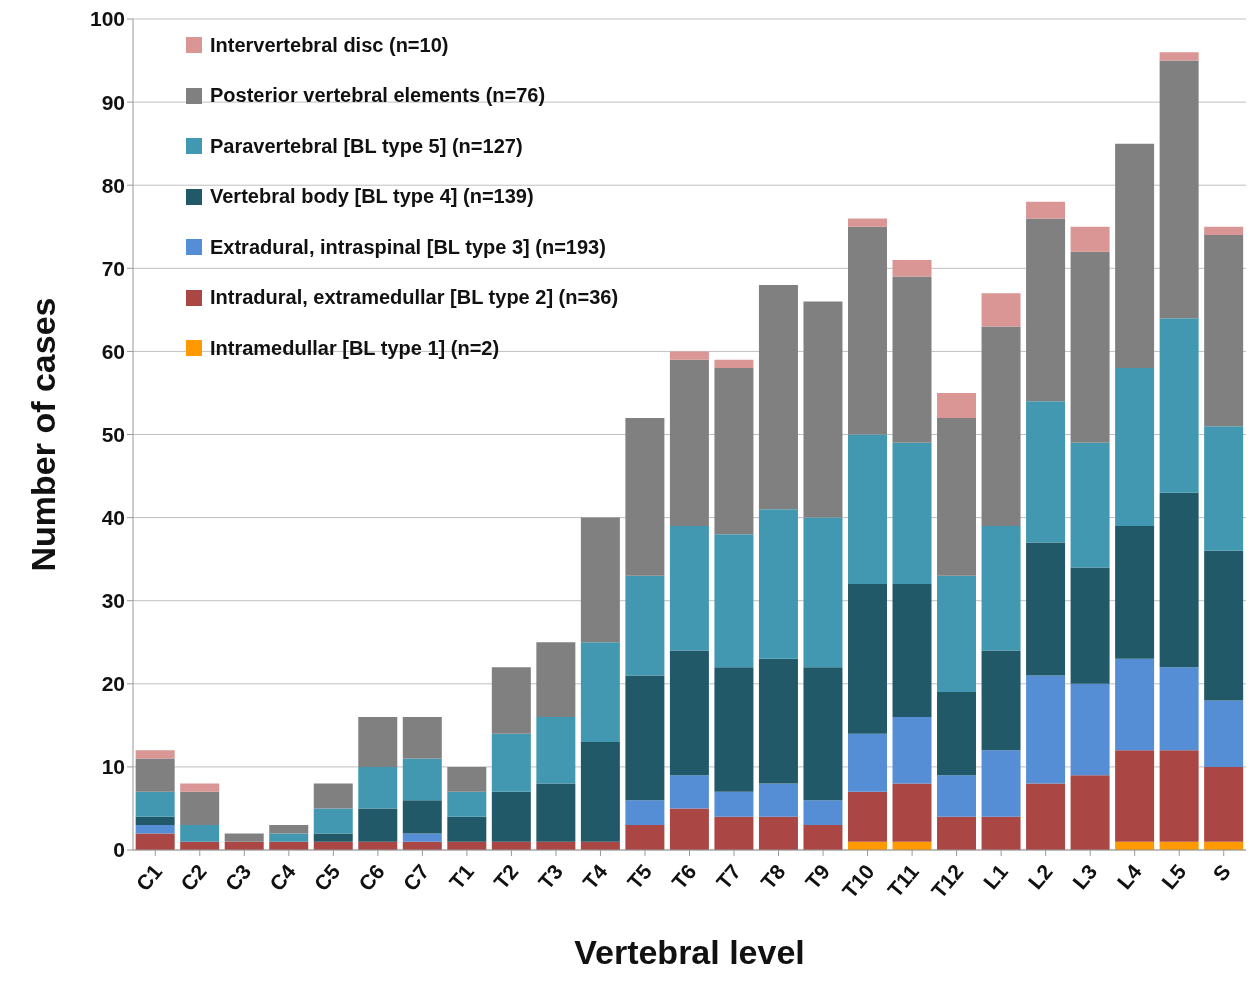 This screenshot has height=988, width=1254. I want to click on x-tick-label: C3, so click(238, 877).